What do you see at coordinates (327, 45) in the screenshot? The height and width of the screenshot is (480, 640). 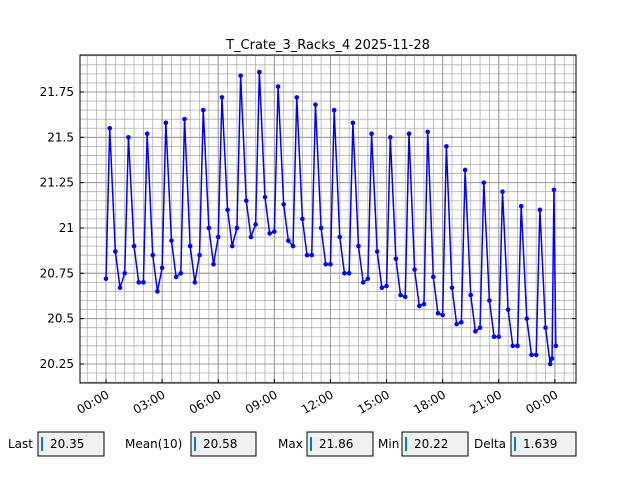 I see `chart-title: T_Crate_3_Racks_4 2025-11-28` at bounding box center [327, 45].